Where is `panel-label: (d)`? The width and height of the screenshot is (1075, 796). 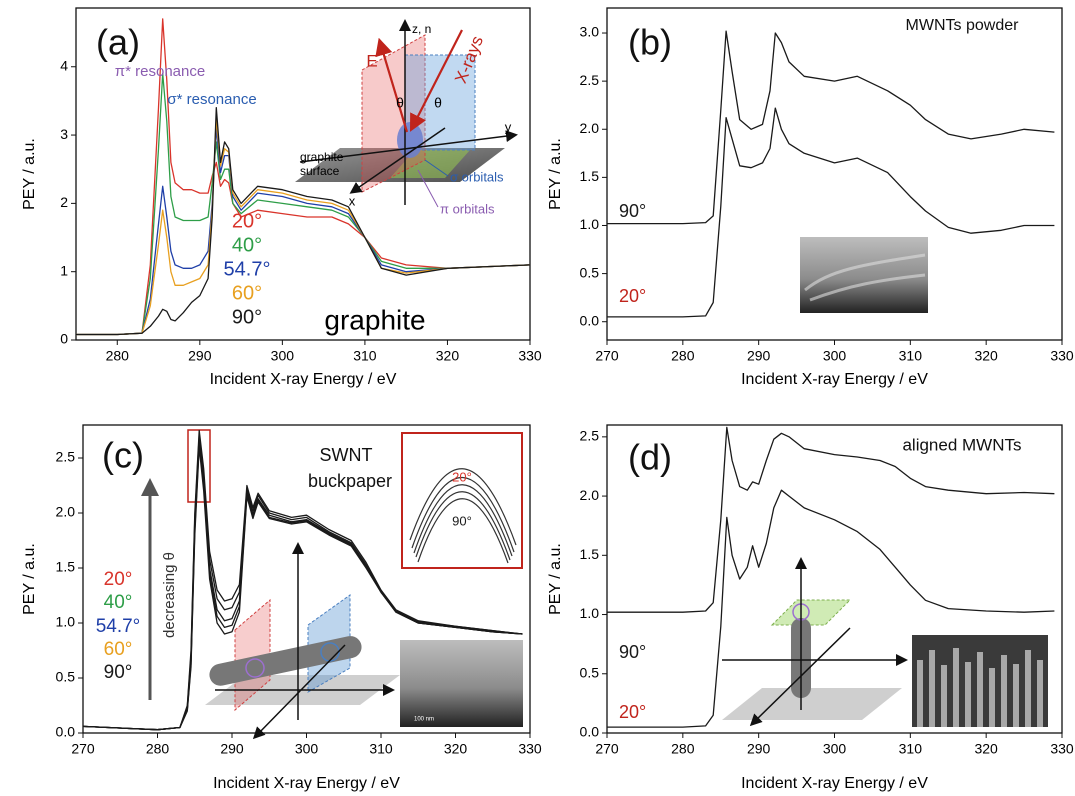 panel-label: (d) is located at coordinates (650, 457).